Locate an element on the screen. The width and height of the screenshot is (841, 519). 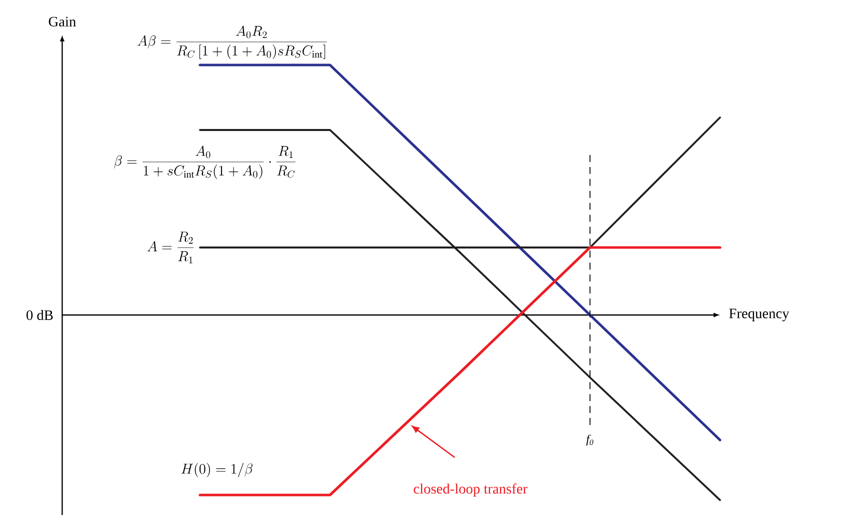
annotation: closed-loop transfer is located at coordinates (471, 490).